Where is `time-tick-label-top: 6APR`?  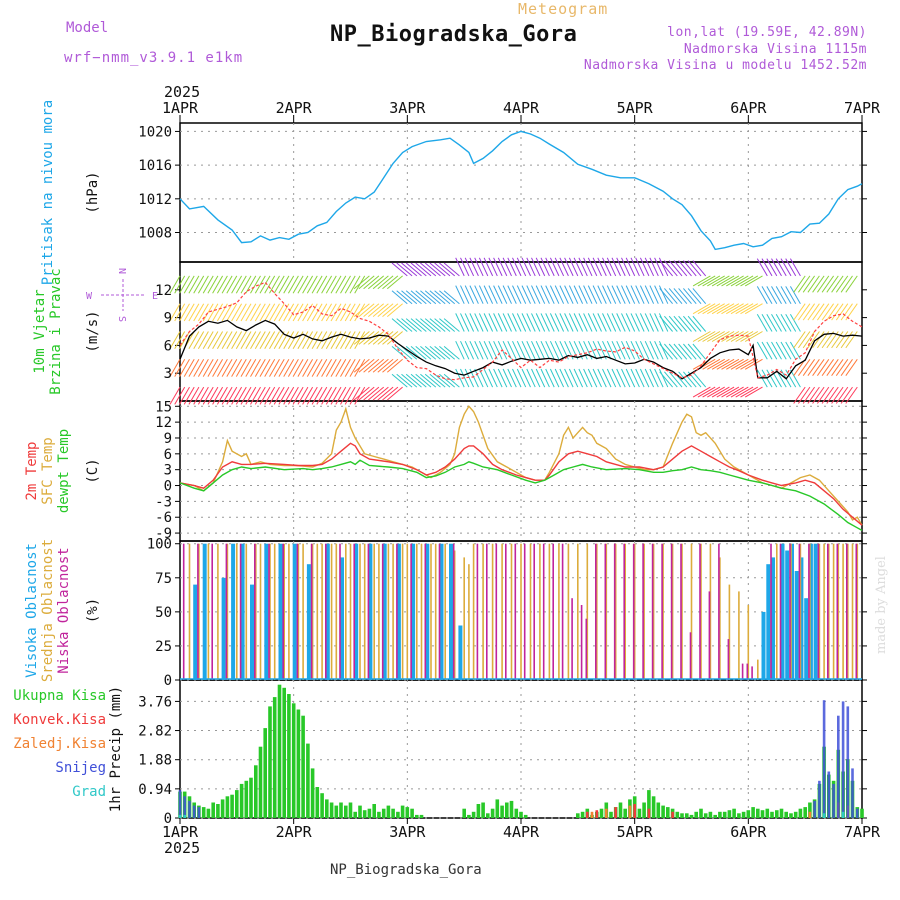 time-tick-label-top: 6APR is located at coordinates (748, 108).